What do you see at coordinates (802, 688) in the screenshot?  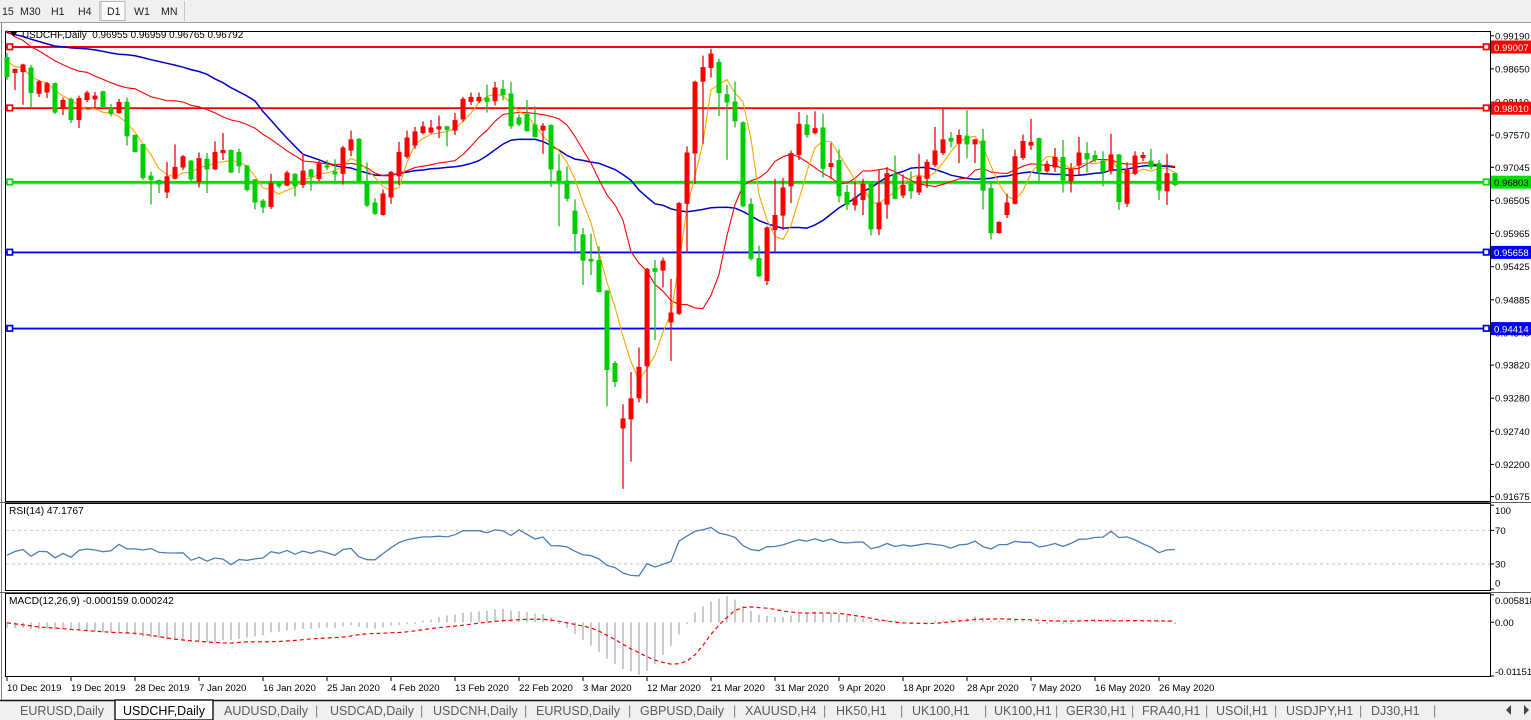 I see `svg-text: 31 Mar 2020` at bounding box center [802, 688].